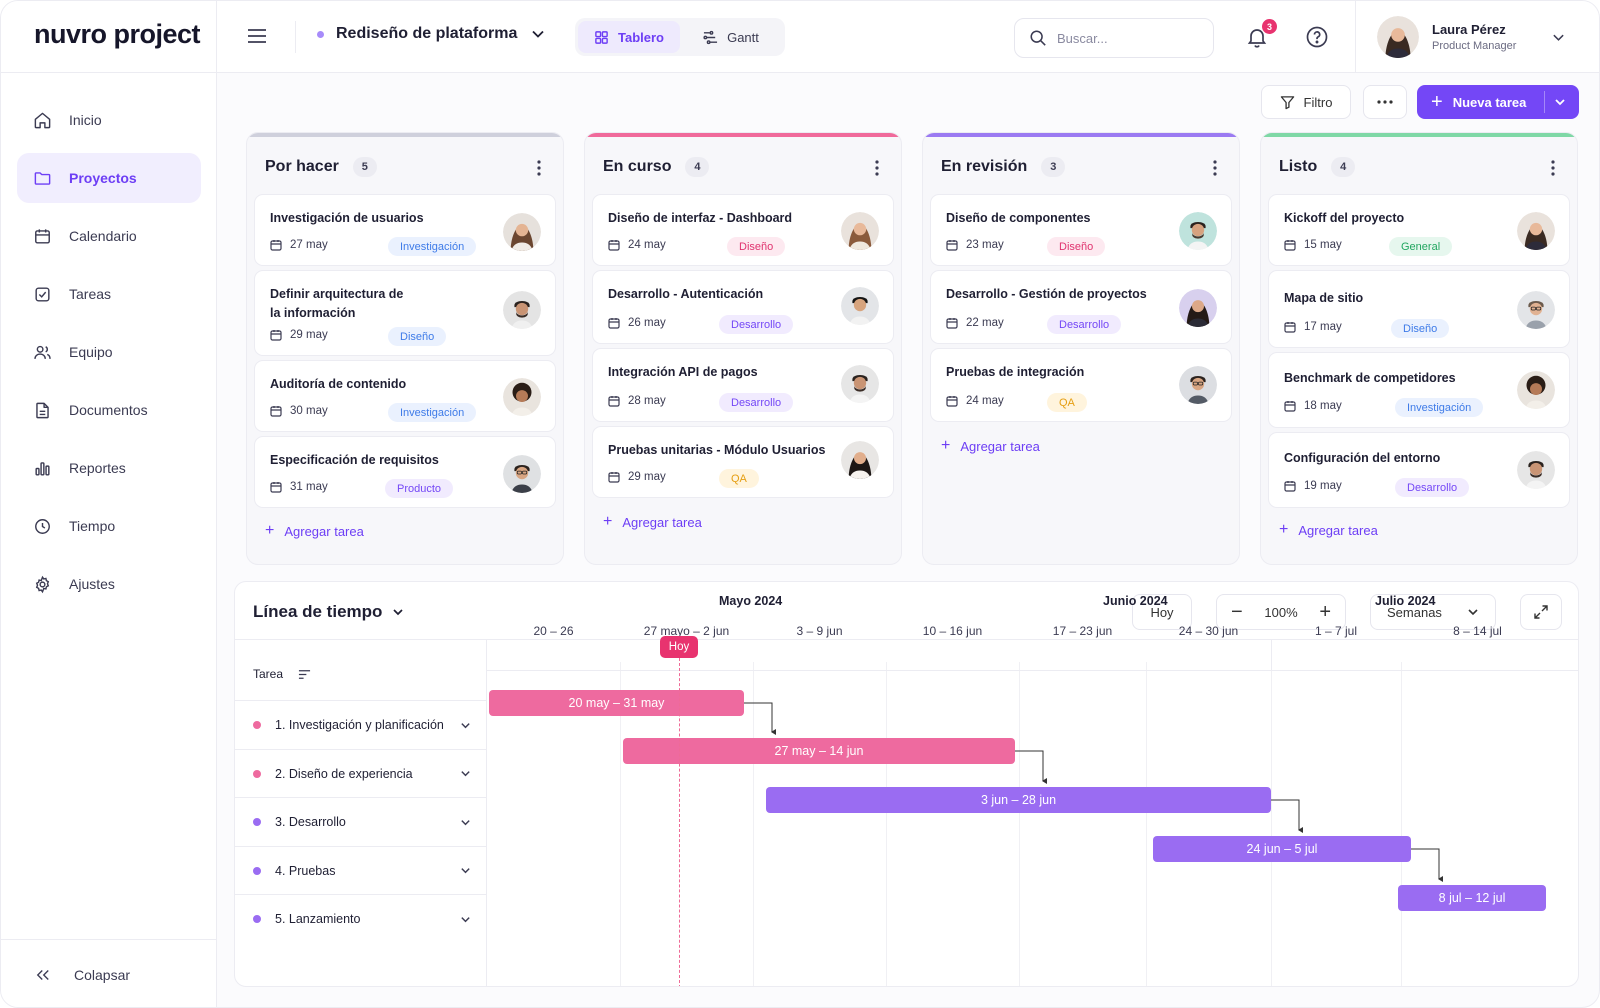  I want to click on sidebar-item-inicio: Inicio, so click(109, 120).